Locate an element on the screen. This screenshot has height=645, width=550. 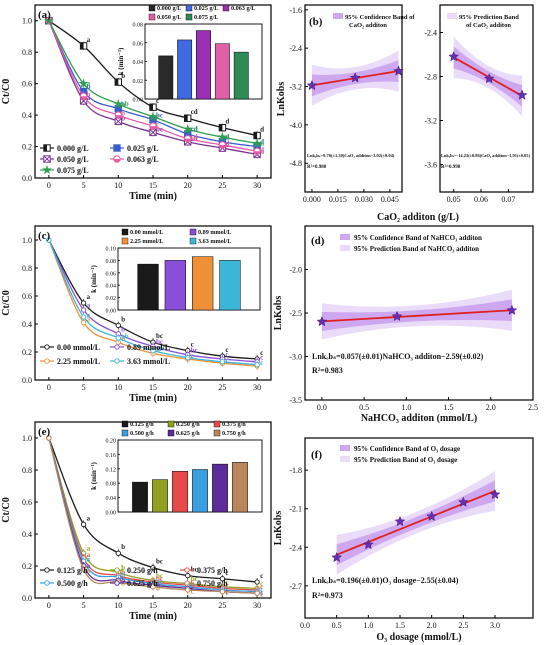
y-tick-label: 0.0 is located at coordinates (27, 178).